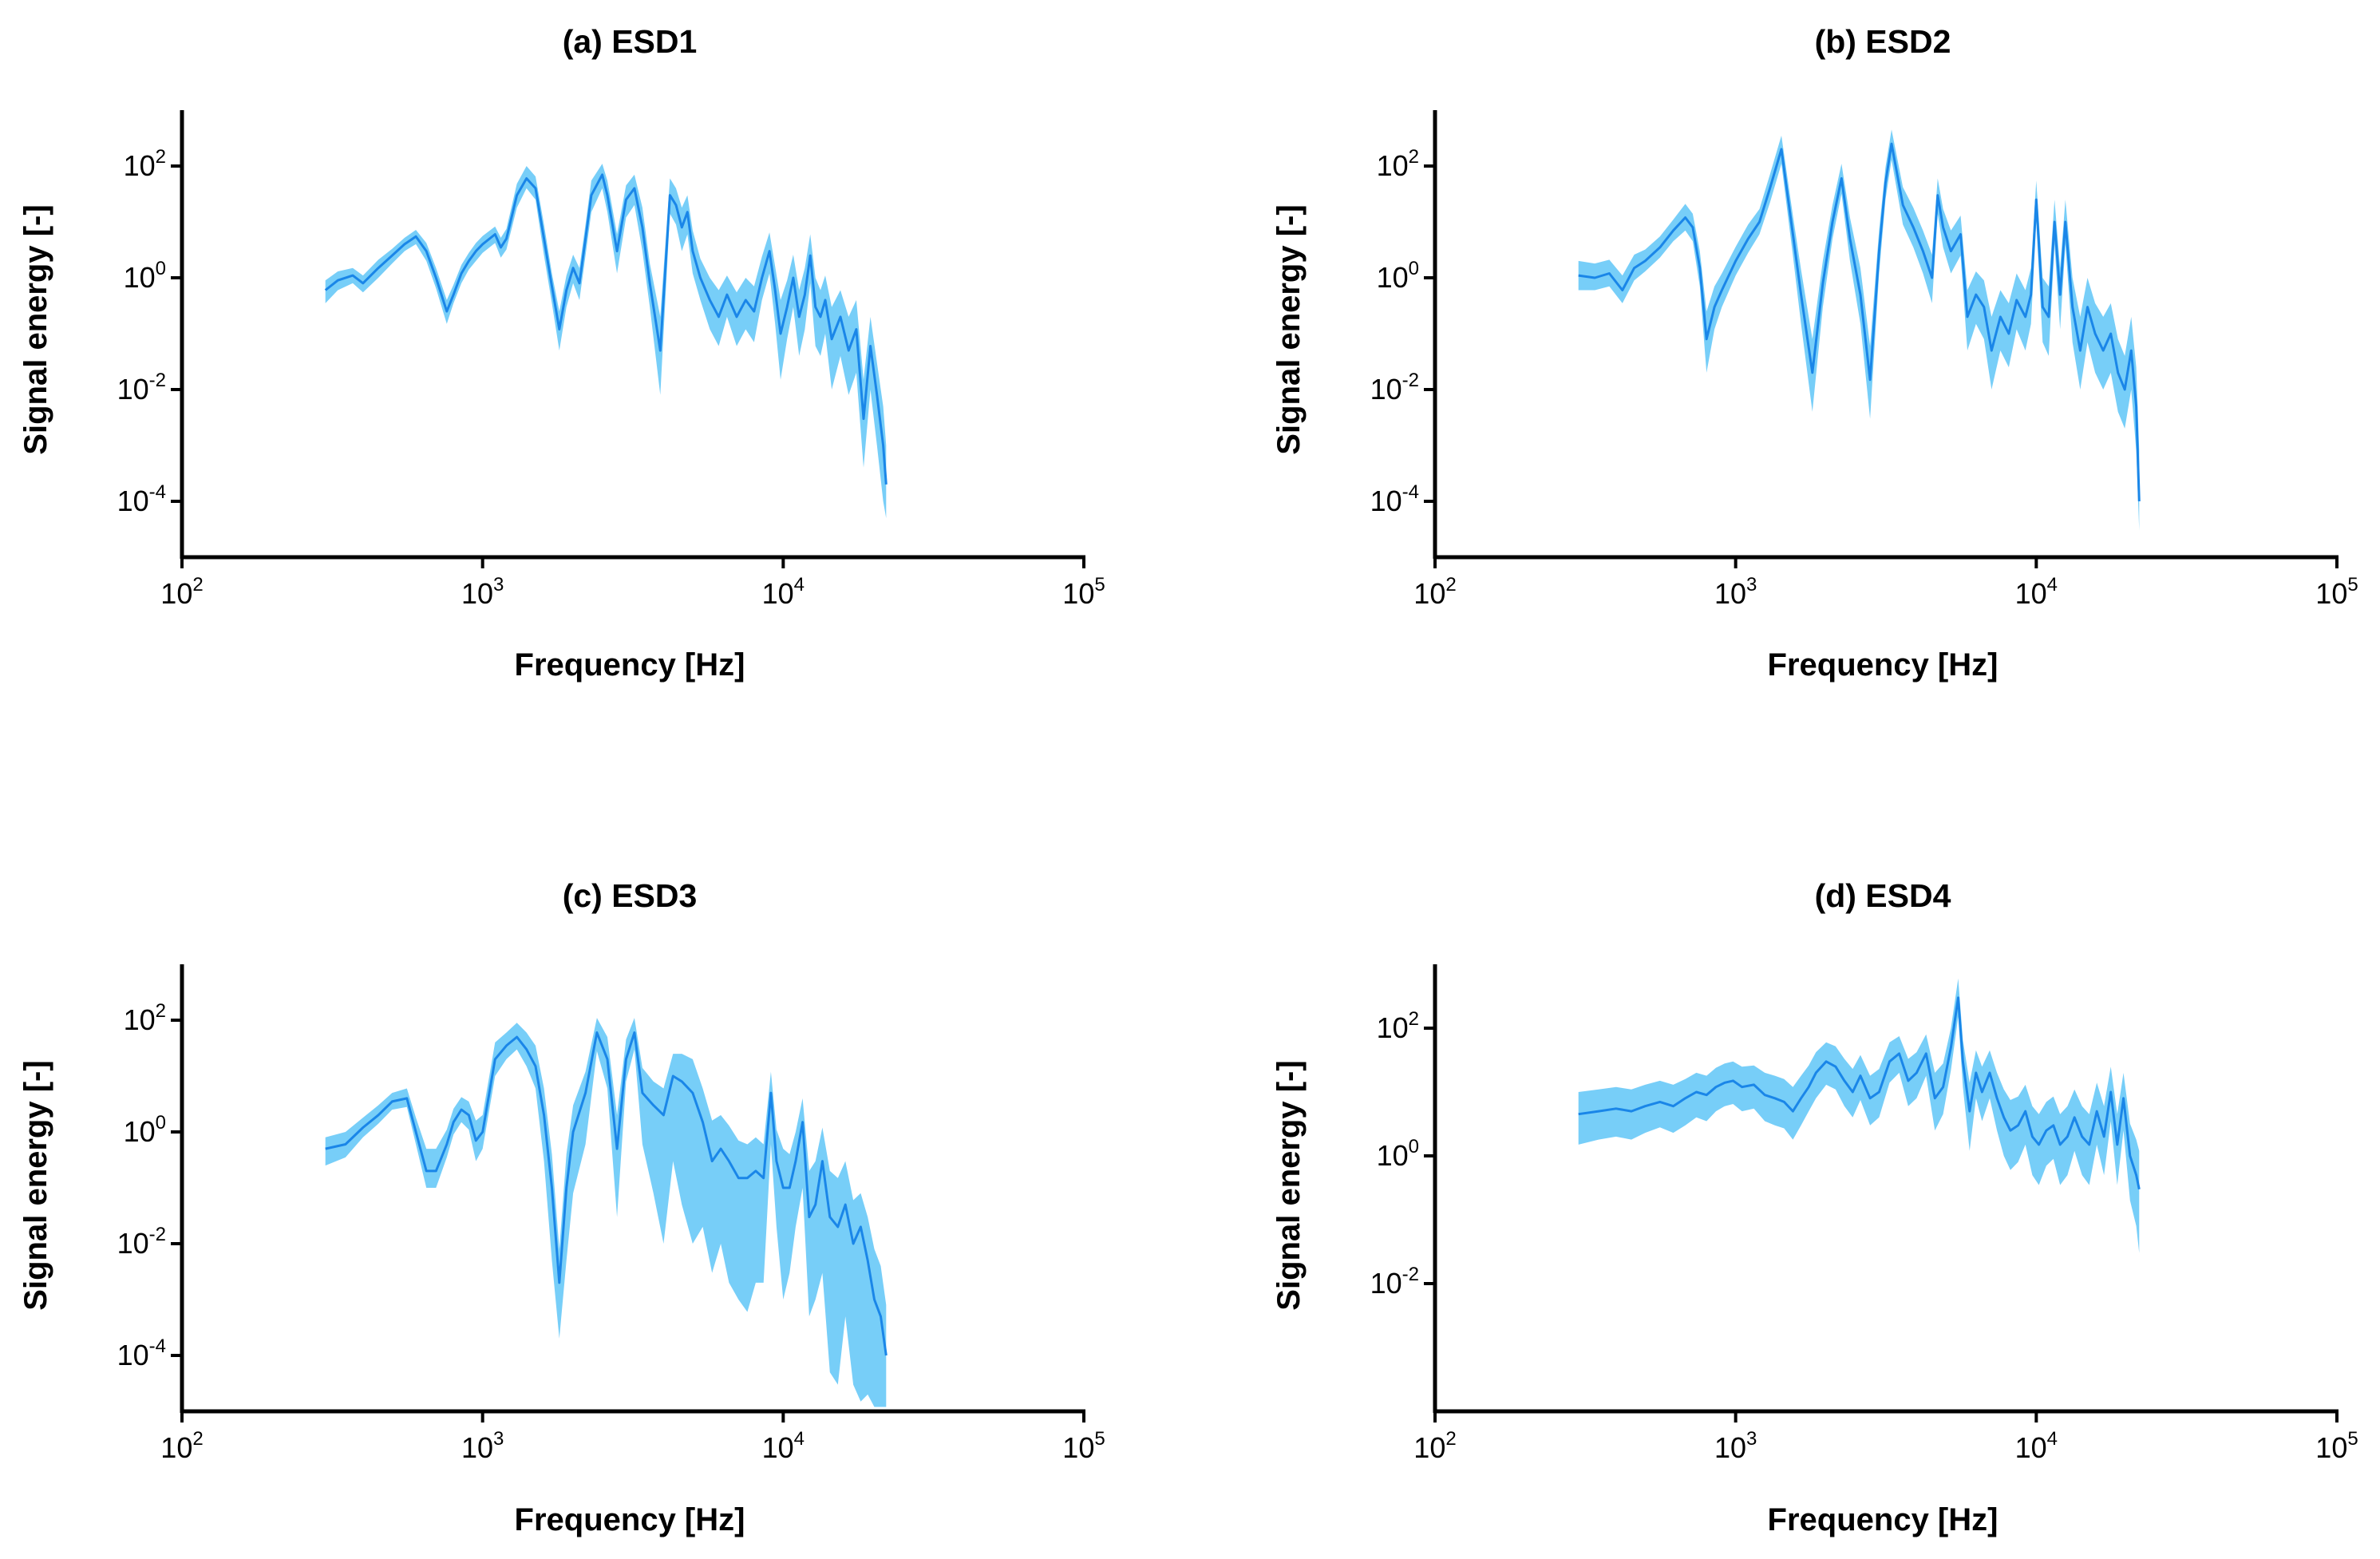 This screenshot has height=1559, width=2380. Describe the element at coordinates (1883, 41) in the screenshot. I see `panel-title: (b) ESD2` at that location.